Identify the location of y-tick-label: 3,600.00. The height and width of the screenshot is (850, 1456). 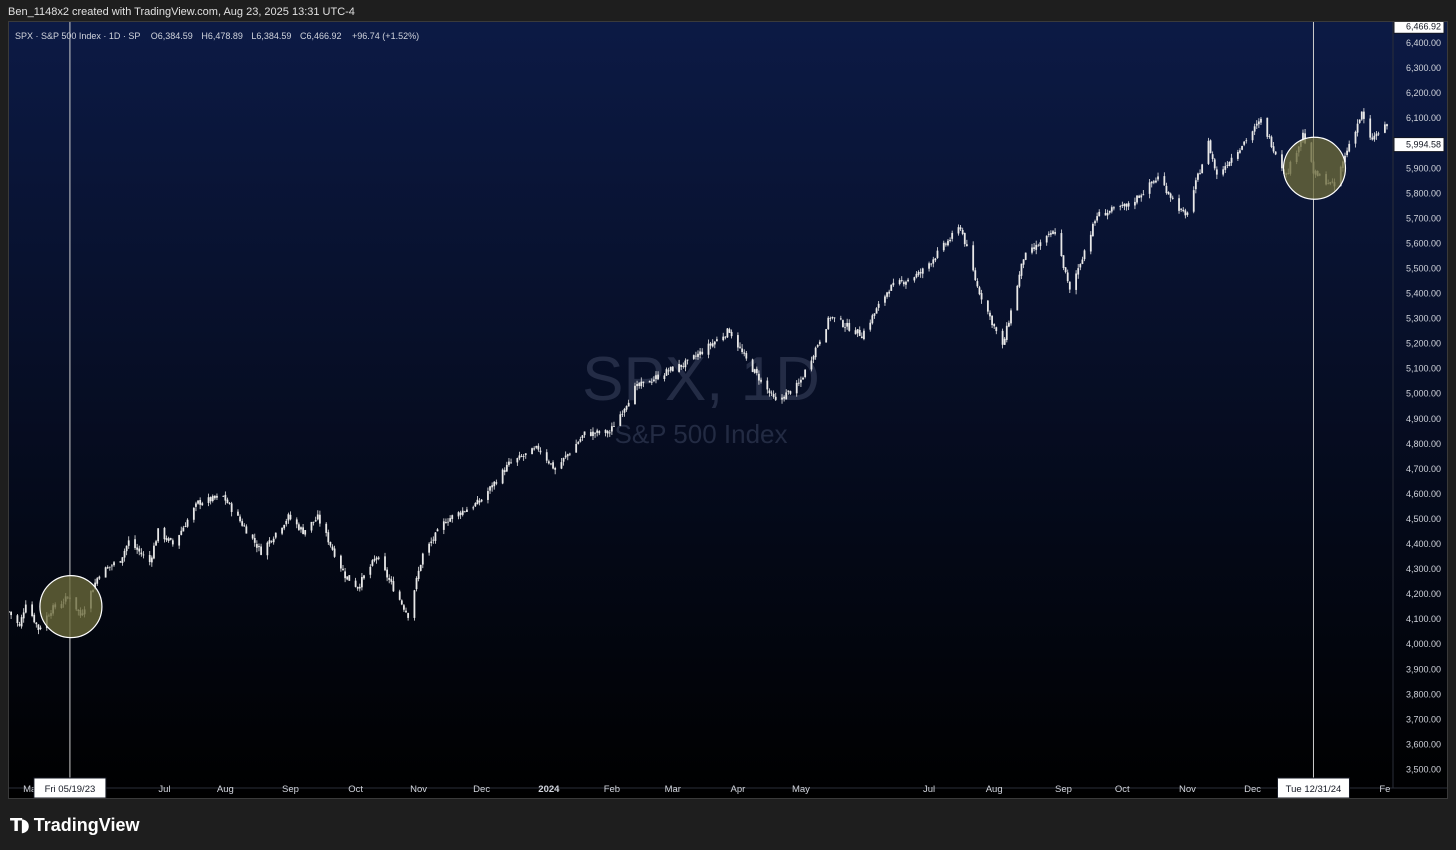
(1423, 744).